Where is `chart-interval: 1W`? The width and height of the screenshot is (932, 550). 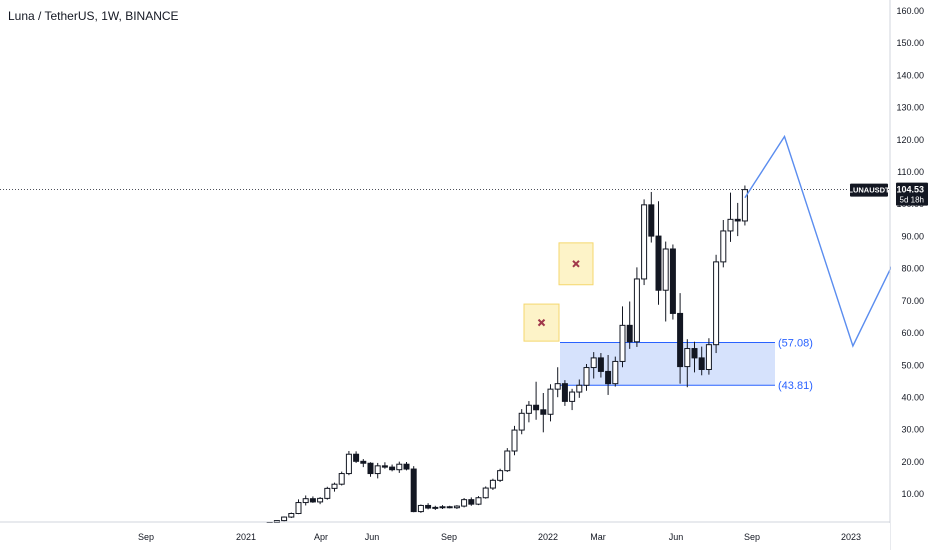
chart-interval: 1W is located at coordinates (110, 16).